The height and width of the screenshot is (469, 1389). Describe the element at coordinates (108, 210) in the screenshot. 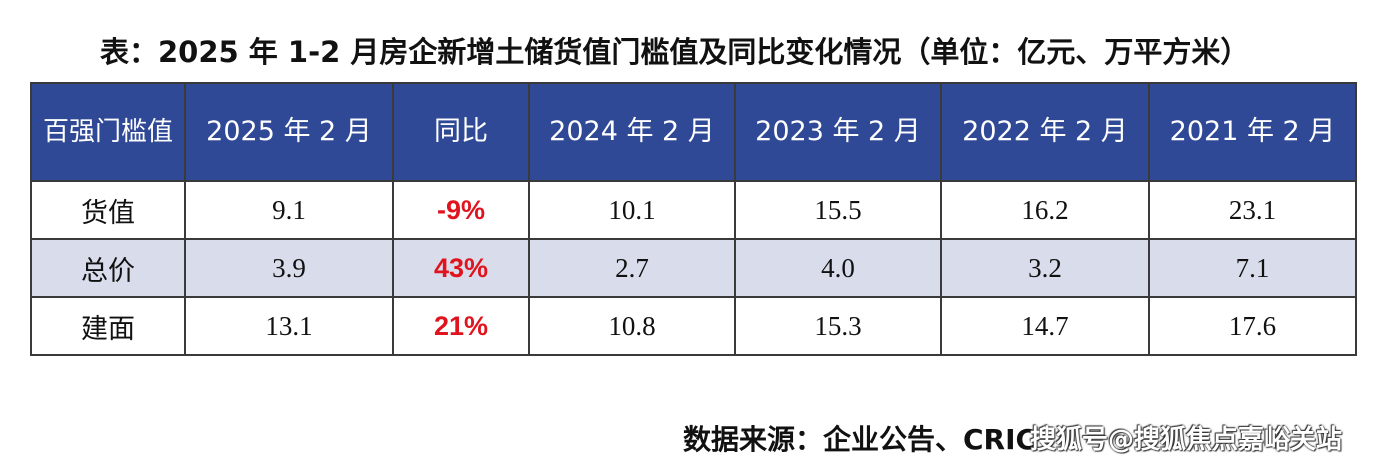

I see `row-label-value: 货值` at that location.